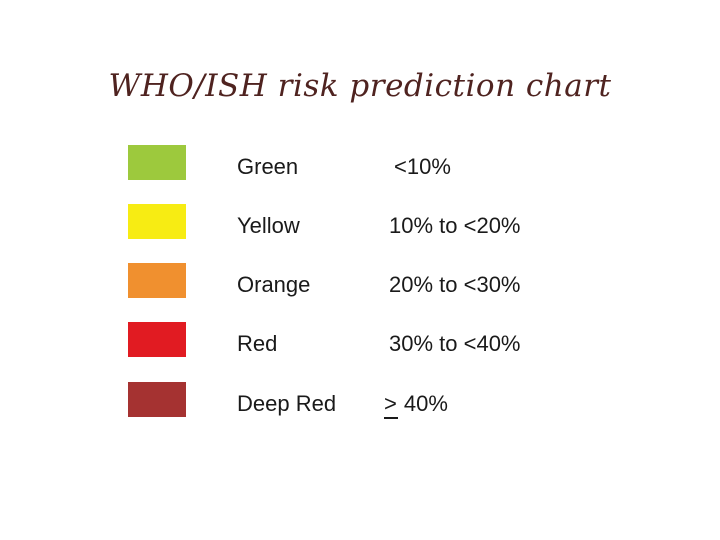 This screenshot has height=540, width=720. What do you see at coordinates (268, 166) in the screenshot?
I see `color-name-label: Green` at bounding box center [268, 166].